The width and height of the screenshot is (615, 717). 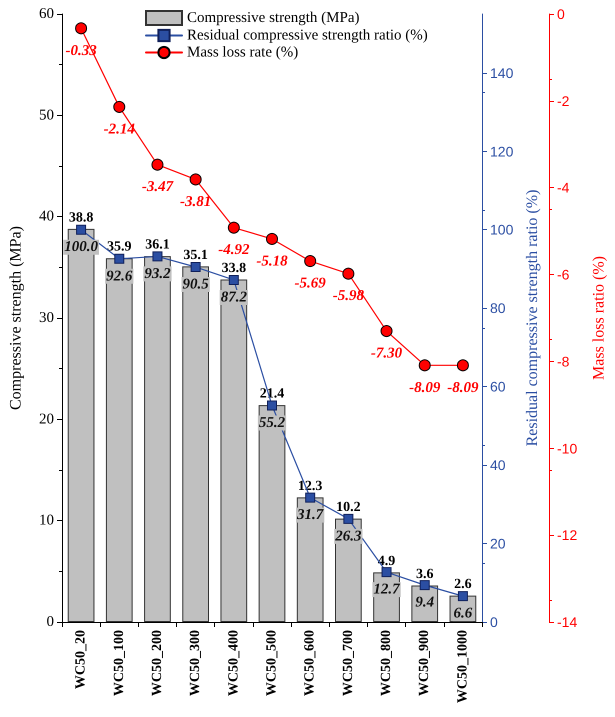 What do you see at coordinates (502, 72) in the screenshot?
I see `y2-tick-label: 140` at bounding box center [502, 72].